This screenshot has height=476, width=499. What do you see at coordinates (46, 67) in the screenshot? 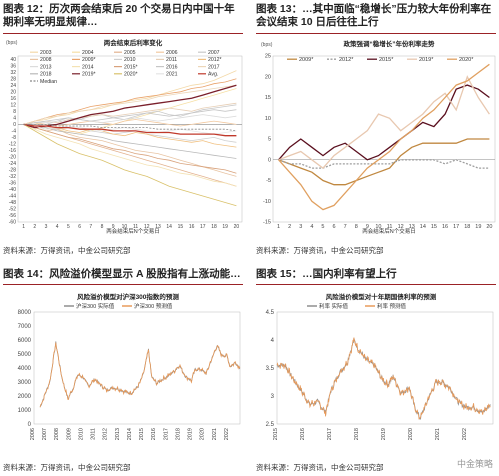
I see `fig12-legend-label-10: 2013` at bounding box center [46, 67].